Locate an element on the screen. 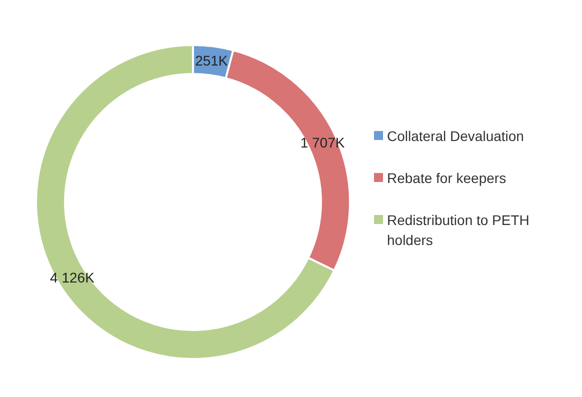  legend-label: Redistribution to PETH holders is located at coordinates (458, 230).